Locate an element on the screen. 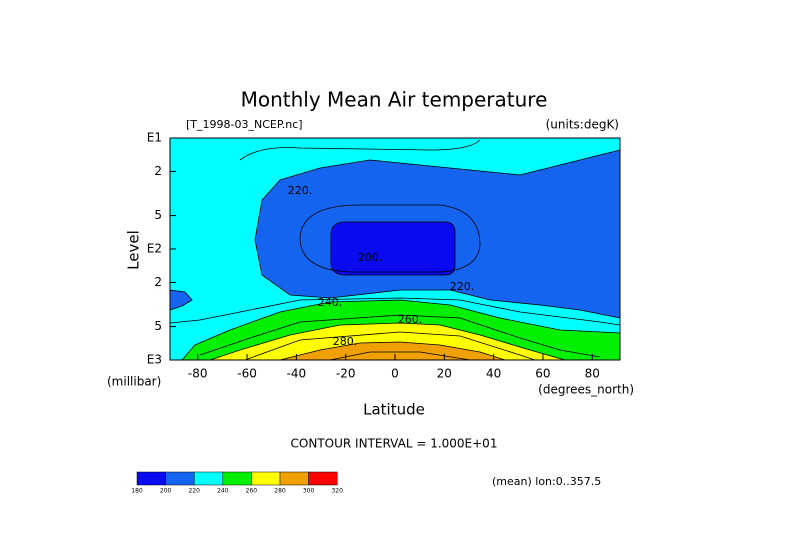 This screenshot has height=558, width=789. x-tick-label: -20 is located at coordinates (346, 374).